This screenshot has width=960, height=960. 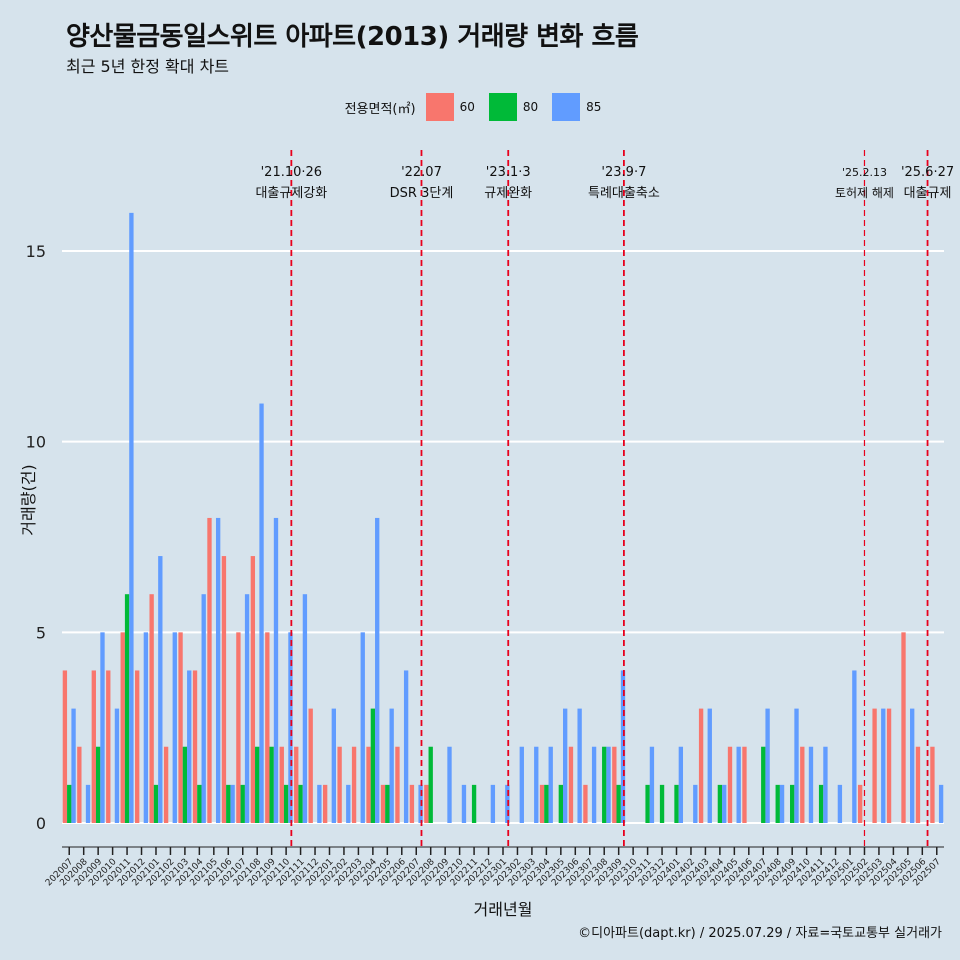 I want to click on legend-item-80: 80, so click(x=513, y=107).